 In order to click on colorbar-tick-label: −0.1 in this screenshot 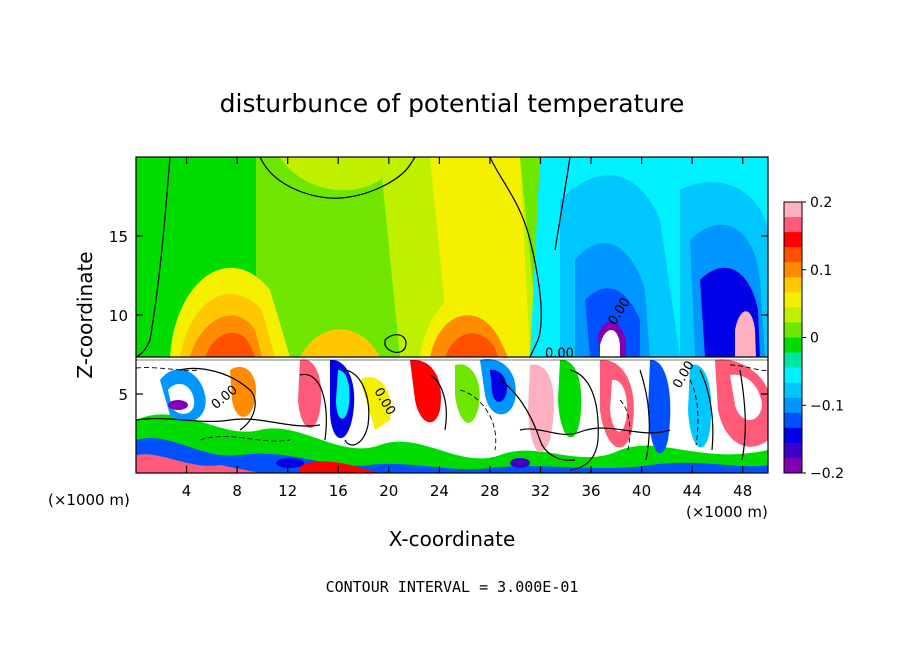, I will do `click(827, 406)`.